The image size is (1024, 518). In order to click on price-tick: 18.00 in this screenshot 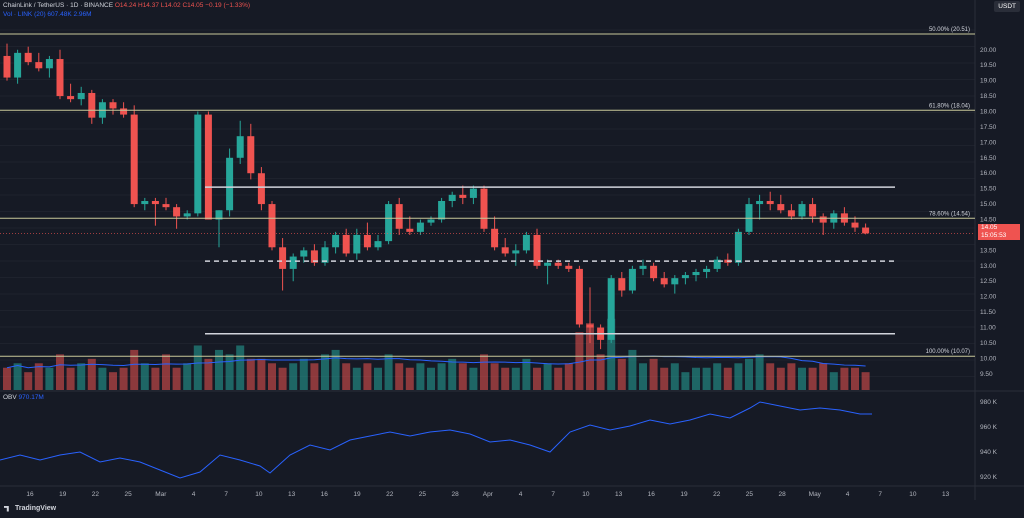, I will do `click(988, 112)`.